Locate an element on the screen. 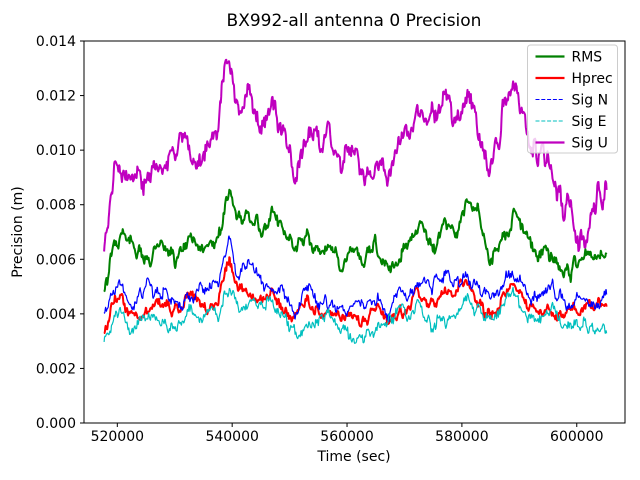 Image resolution: width=640 pixels, height=480 pixels. legend-entry-sig-u: Sig U is located at coordinates (571, 144).